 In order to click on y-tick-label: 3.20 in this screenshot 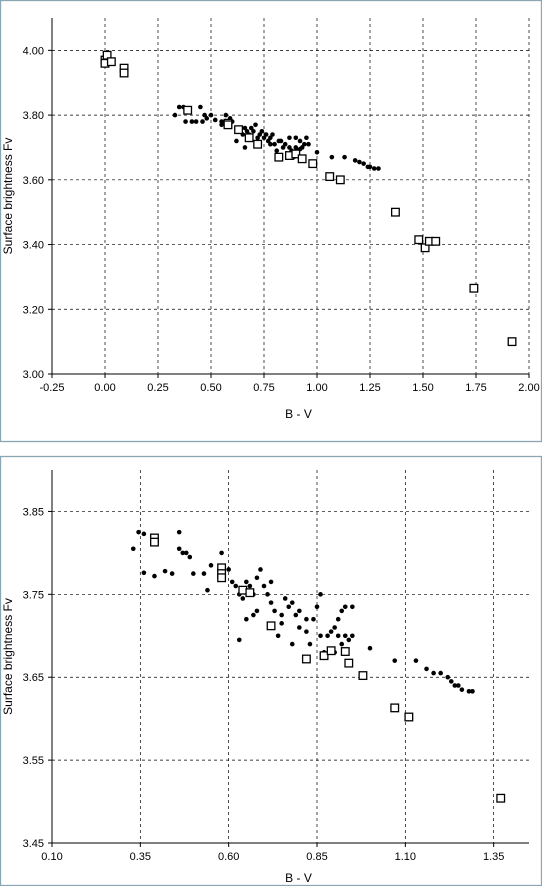, I will do `click(33, 310)`.